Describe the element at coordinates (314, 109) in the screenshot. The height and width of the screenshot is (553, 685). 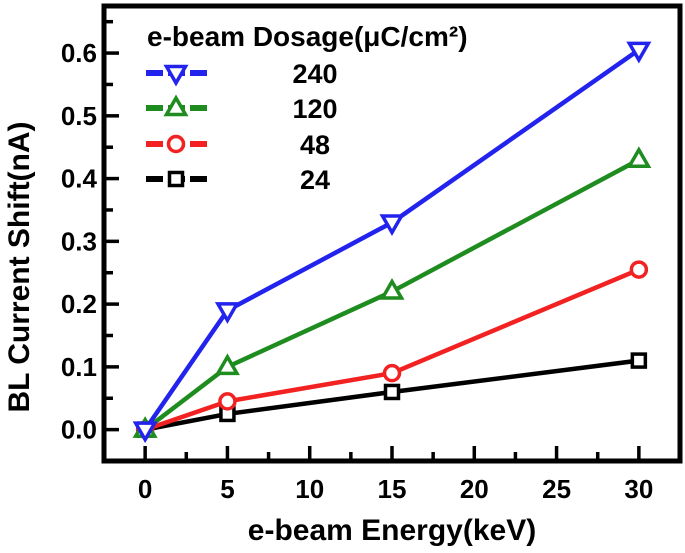
I see `legend-label-120: 120` at that location.